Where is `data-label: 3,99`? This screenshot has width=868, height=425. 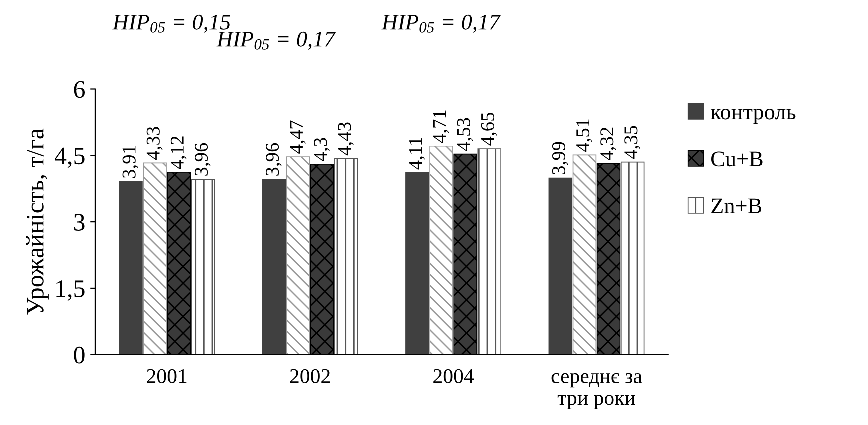 data-label: 3,99 is located at coordinates (560, 158).